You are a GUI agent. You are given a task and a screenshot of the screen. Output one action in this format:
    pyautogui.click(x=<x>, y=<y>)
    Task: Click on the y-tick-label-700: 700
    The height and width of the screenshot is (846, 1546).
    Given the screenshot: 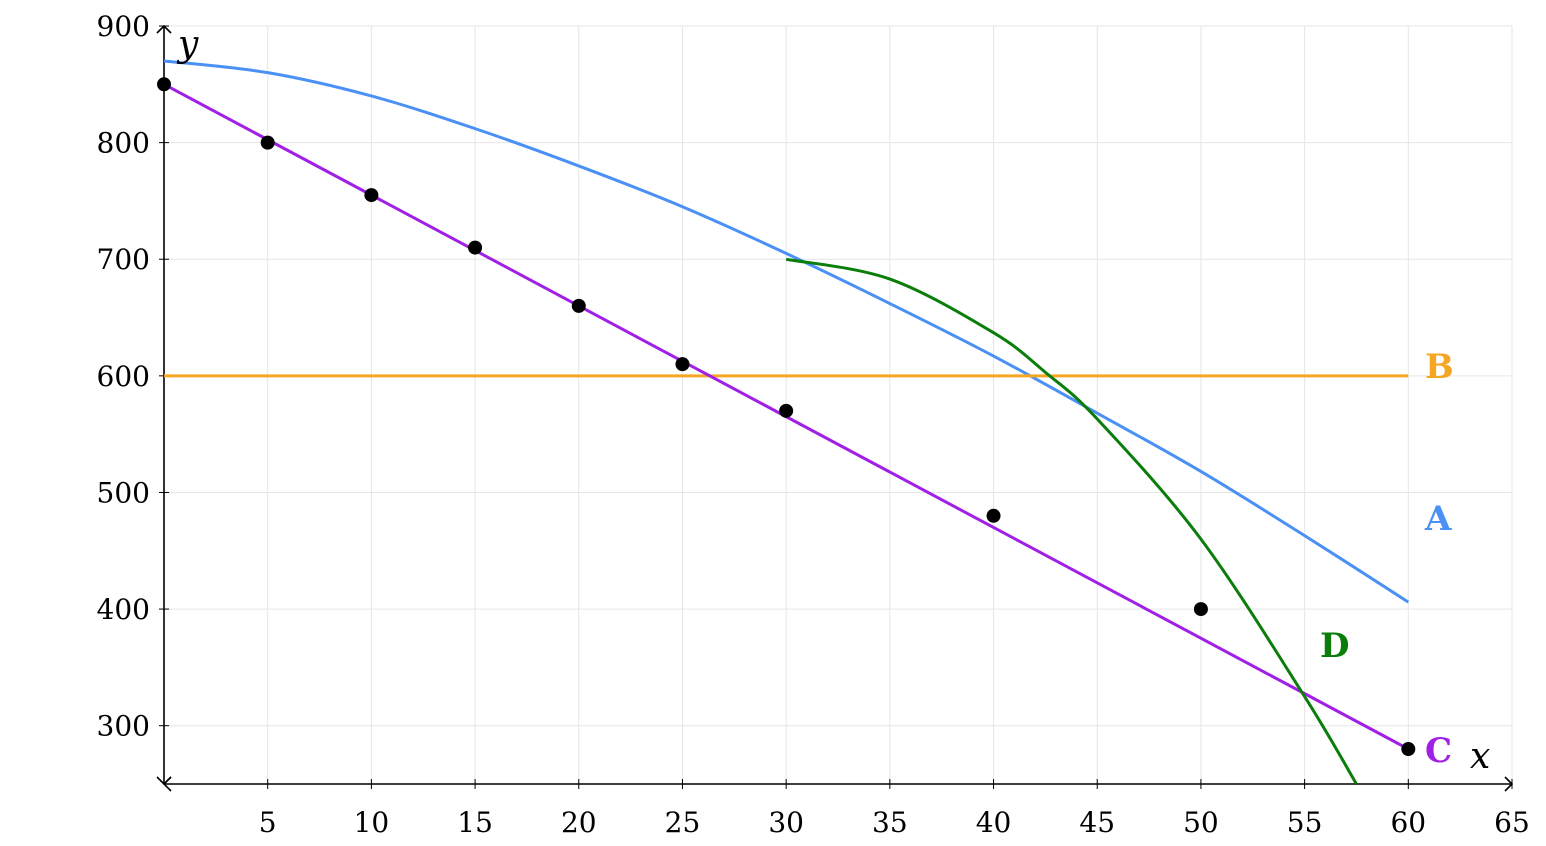 What is the action you would take?
    pyautogui.click(x=123, y=259)
    